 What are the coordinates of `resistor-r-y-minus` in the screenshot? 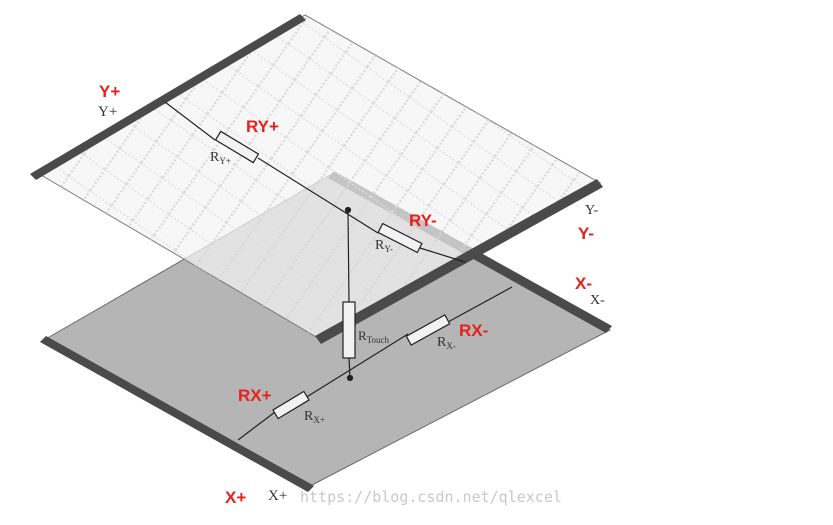 It's located at (400, 238).